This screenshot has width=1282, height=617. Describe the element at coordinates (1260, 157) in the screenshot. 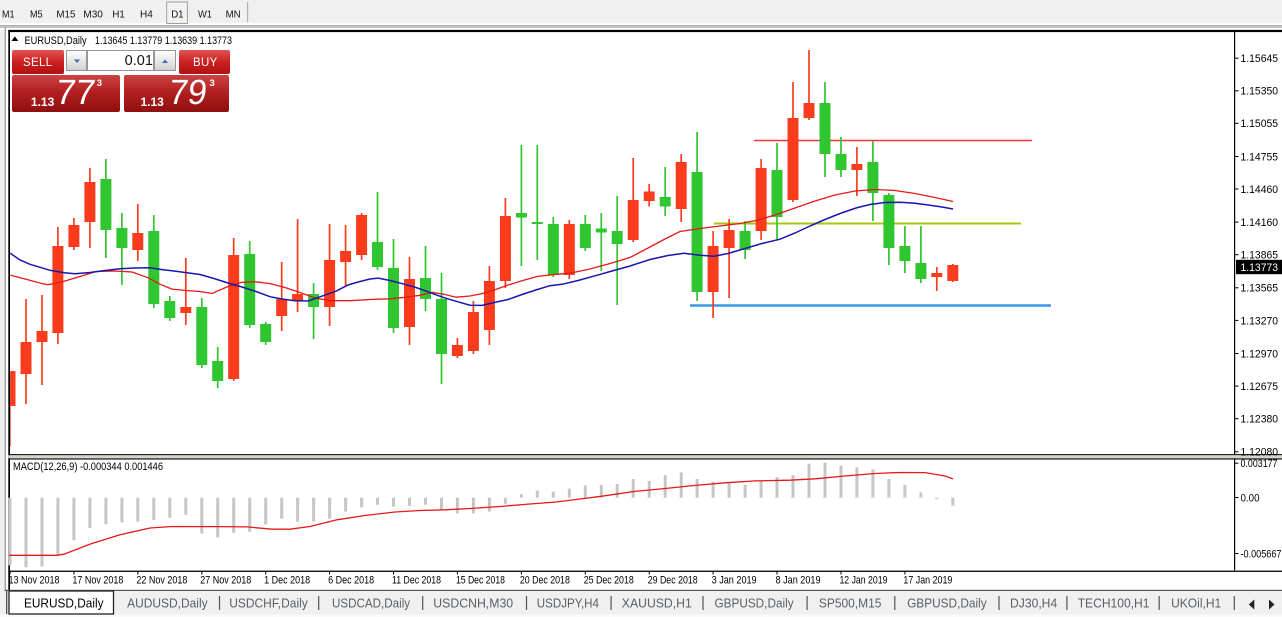

I see `svg-text: 1.14755` at that location.